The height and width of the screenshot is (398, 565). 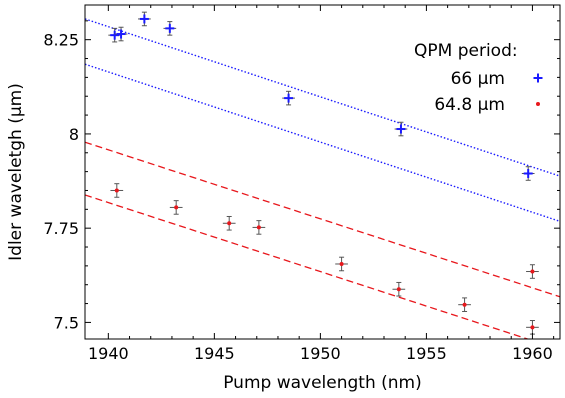 I want to click on legend-label-66um: 66 µm, so click(x=478, y=79).